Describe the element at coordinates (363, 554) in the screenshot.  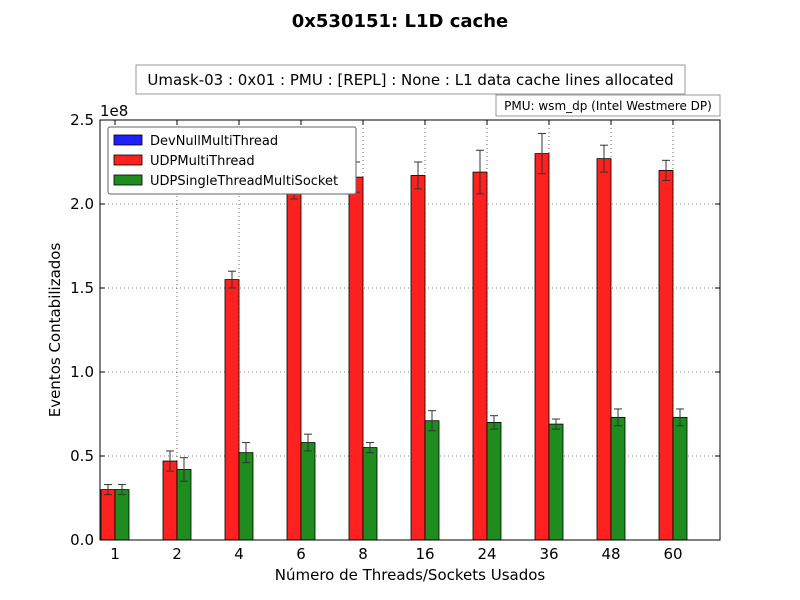
I see `x-tick-label: 8` at that location.